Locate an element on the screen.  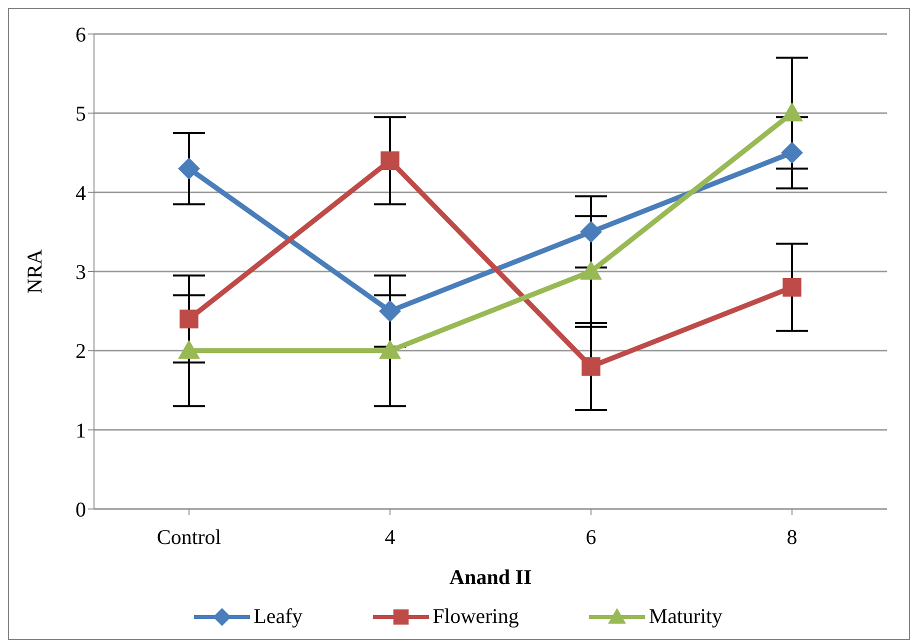
y-tick-label: 1 is located at coordinates (81, 430).